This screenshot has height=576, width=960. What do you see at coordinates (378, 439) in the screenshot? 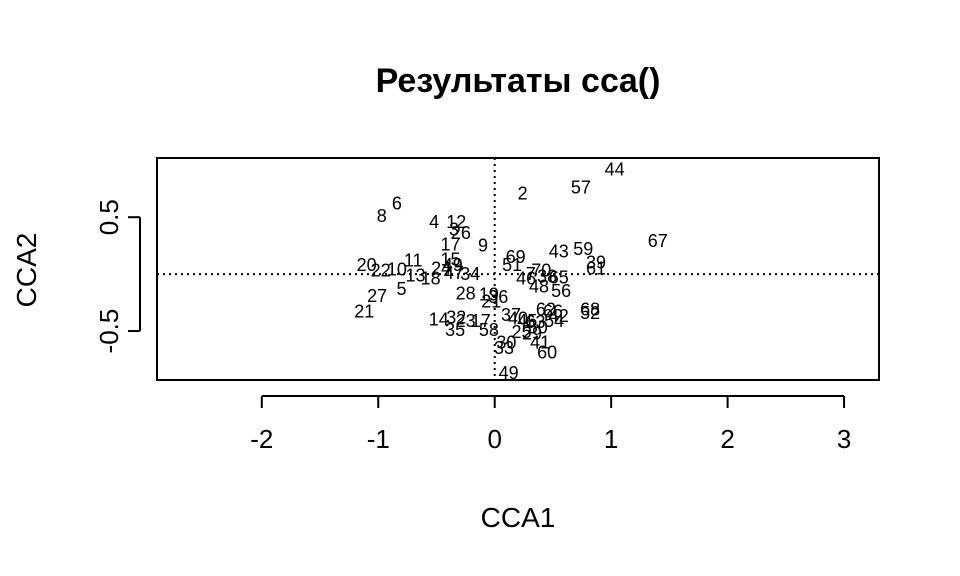
I see `x-tick-label: -1` at bounding box center [378, 439].